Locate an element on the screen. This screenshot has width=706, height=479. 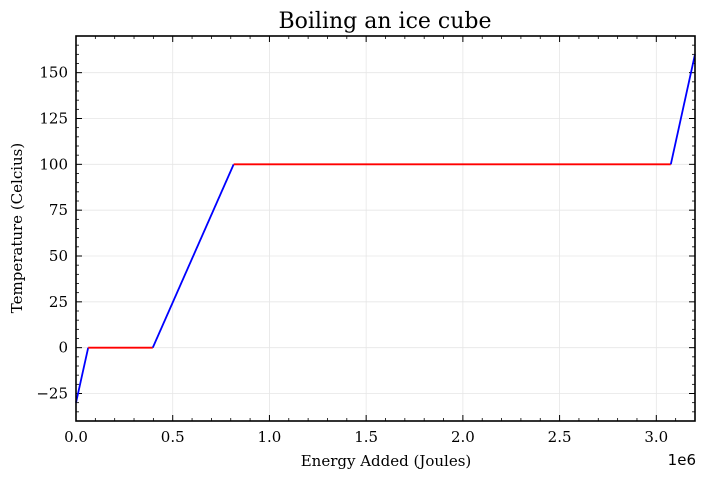
y-tick-label: 50 is located at coordinates (58, 256).